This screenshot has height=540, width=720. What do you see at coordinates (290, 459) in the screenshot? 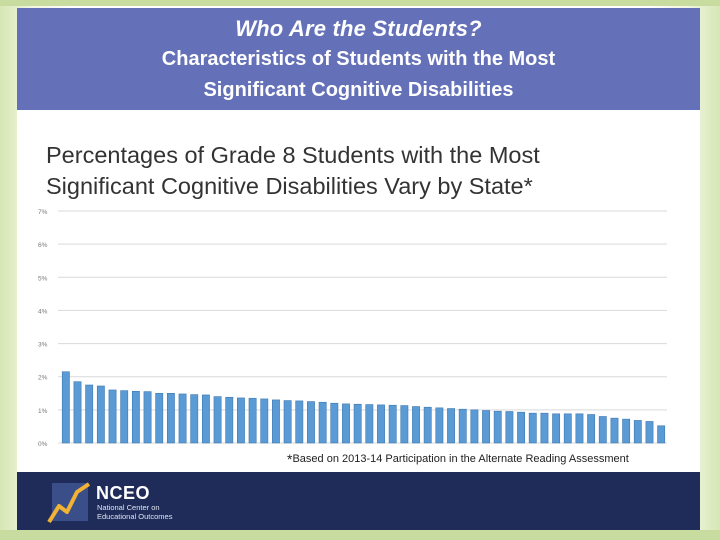
I see `footnote-star: *` at bounding box center [290, 459].